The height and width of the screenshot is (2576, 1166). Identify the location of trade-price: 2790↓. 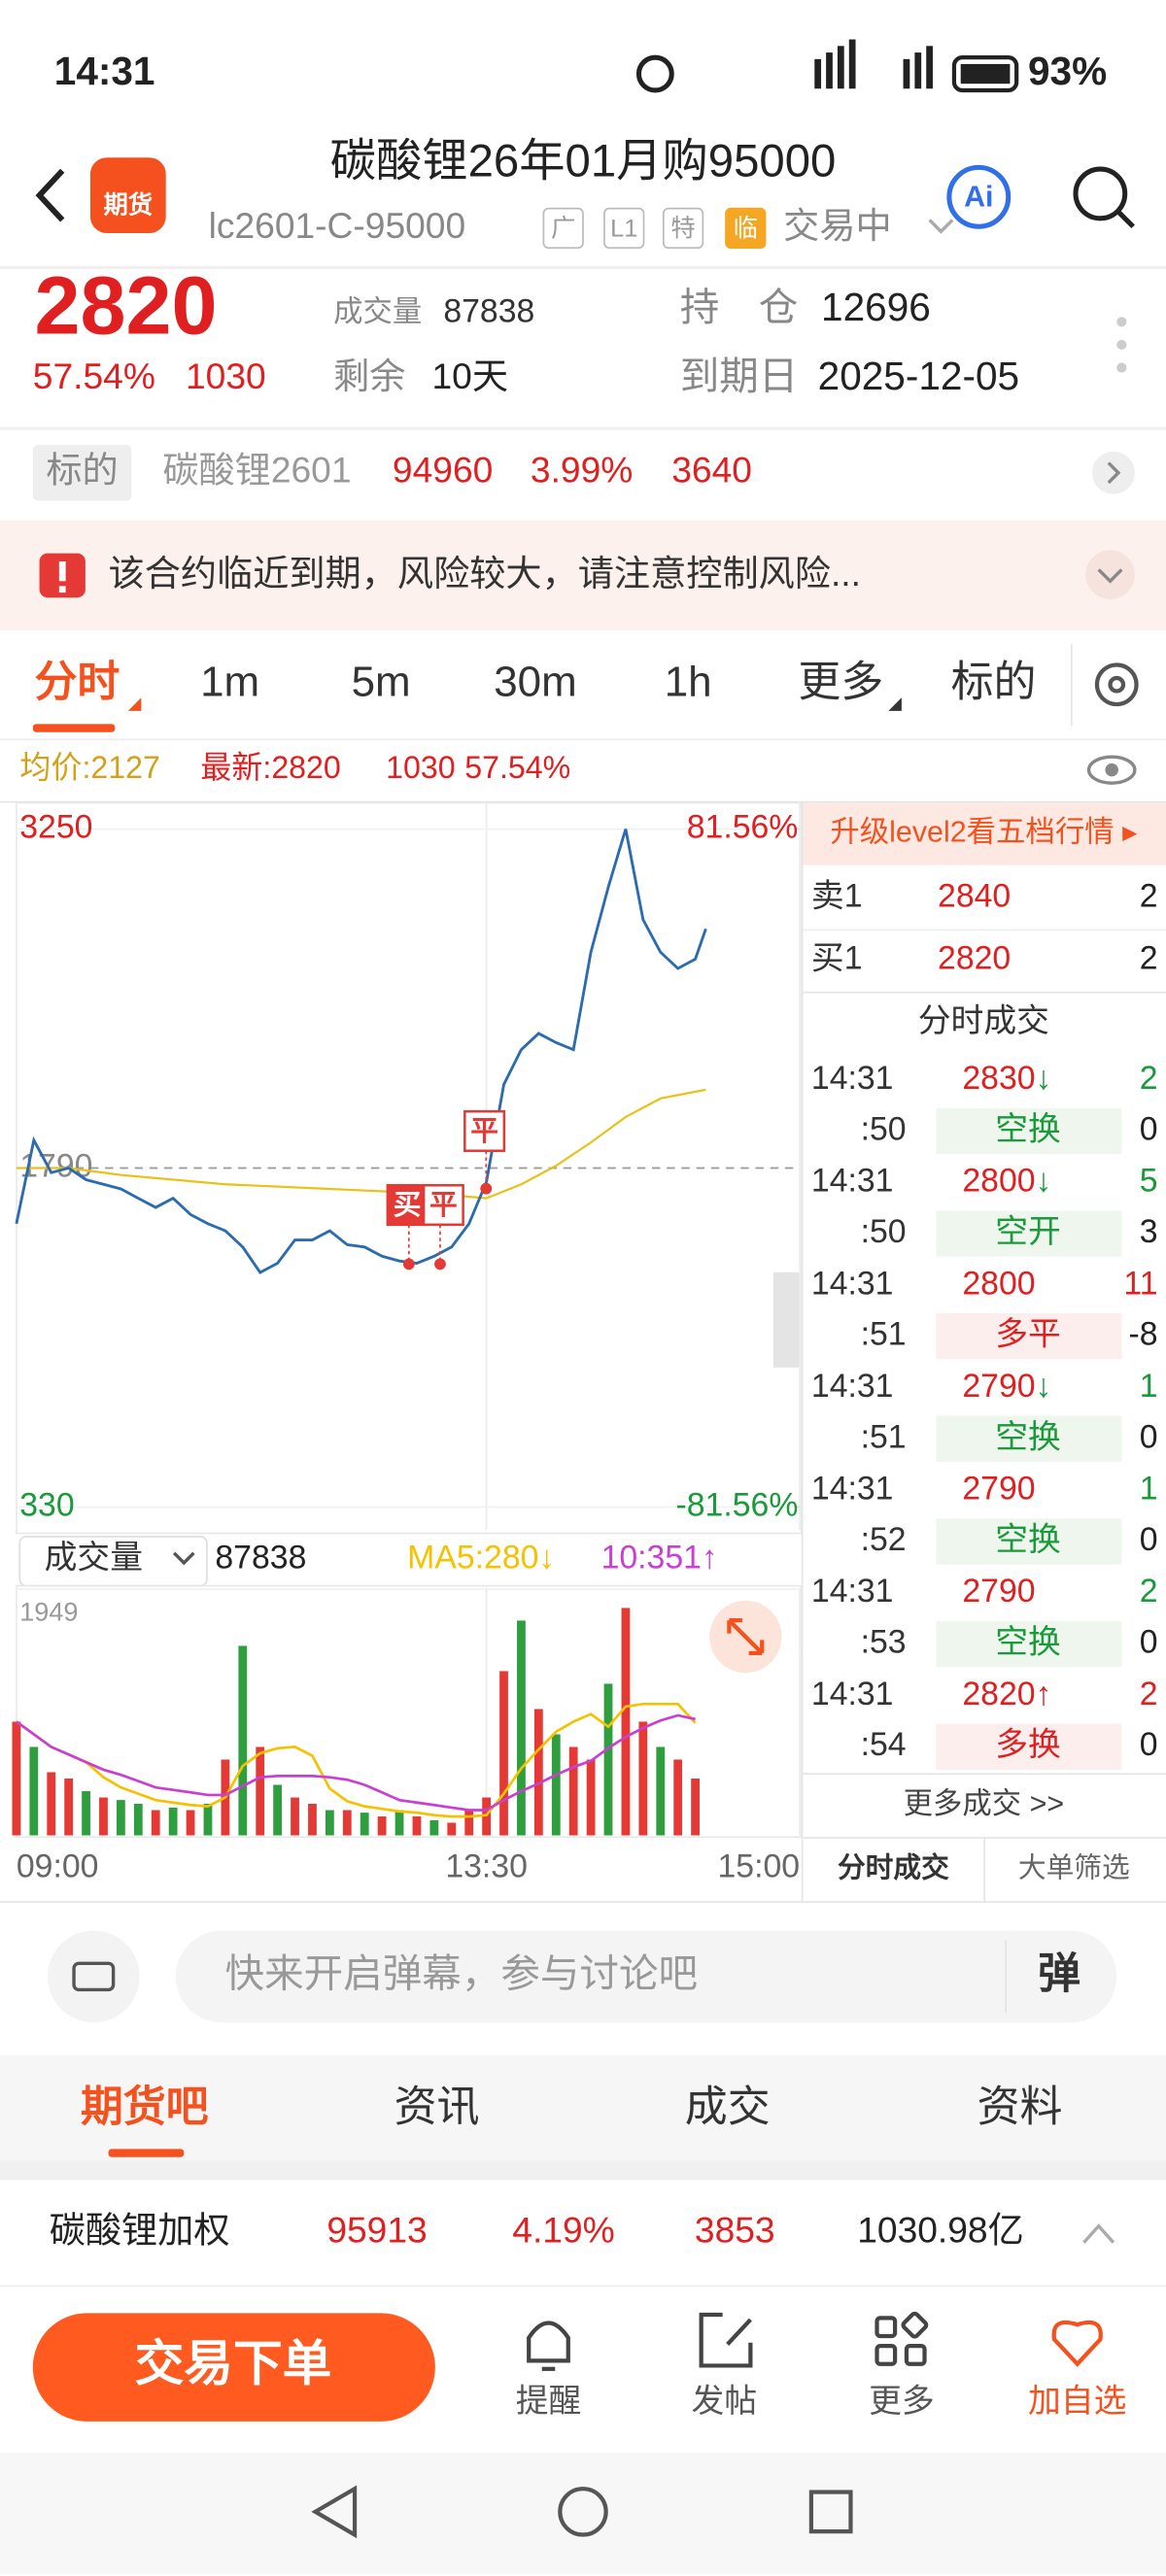
(1006, 1386).